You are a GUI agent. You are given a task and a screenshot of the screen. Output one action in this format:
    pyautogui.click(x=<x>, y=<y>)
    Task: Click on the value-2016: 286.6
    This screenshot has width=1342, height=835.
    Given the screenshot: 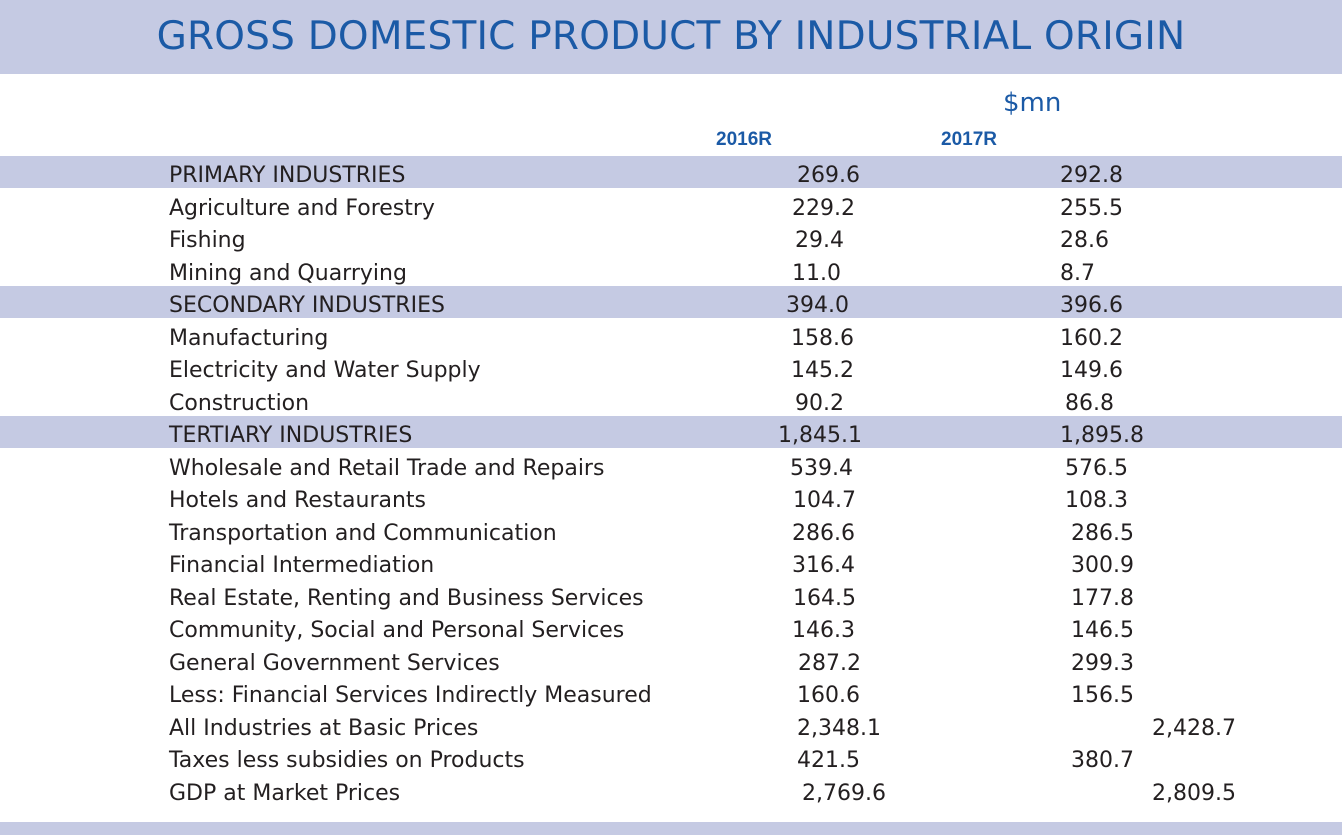 What is the action you would take?
    pyautogui.click(x=823, y=533)
    